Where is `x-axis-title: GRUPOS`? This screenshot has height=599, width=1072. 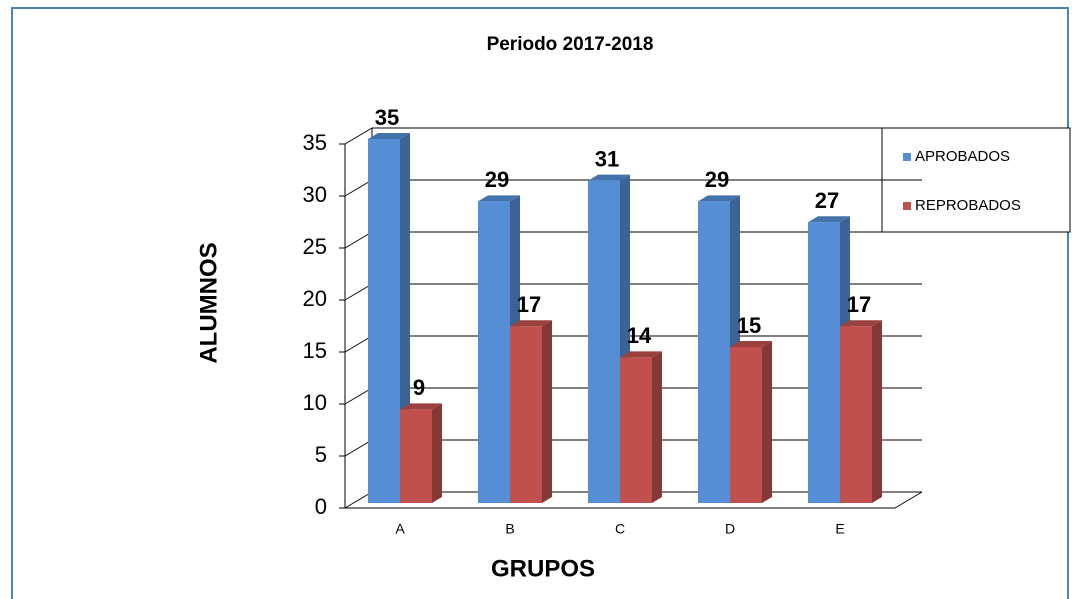 x-axis-title: GRUPOS is located at coordinates (543, 568).